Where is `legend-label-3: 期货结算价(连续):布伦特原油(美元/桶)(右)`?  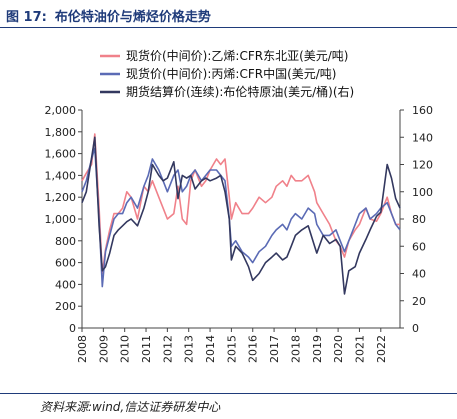
legend-label-3: 期货结算价(连续):布伦特原油(美元/桶)(右) is located at coordinates (240, 91).